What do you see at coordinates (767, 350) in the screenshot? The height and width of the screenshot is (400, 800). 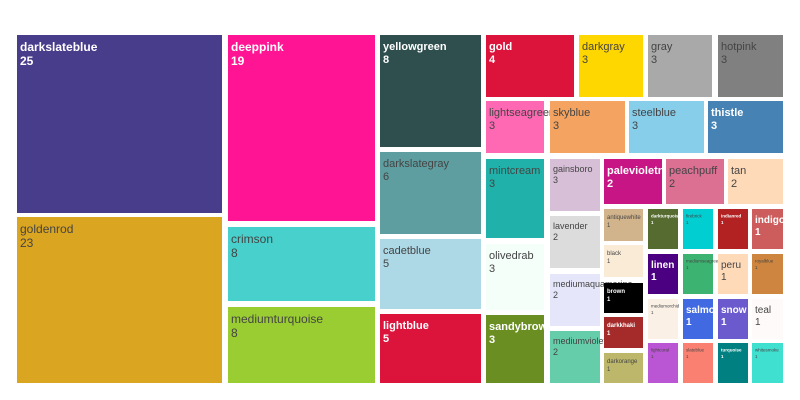 I see `tile-label: whitesmoke` at bounding box center [767, 350].